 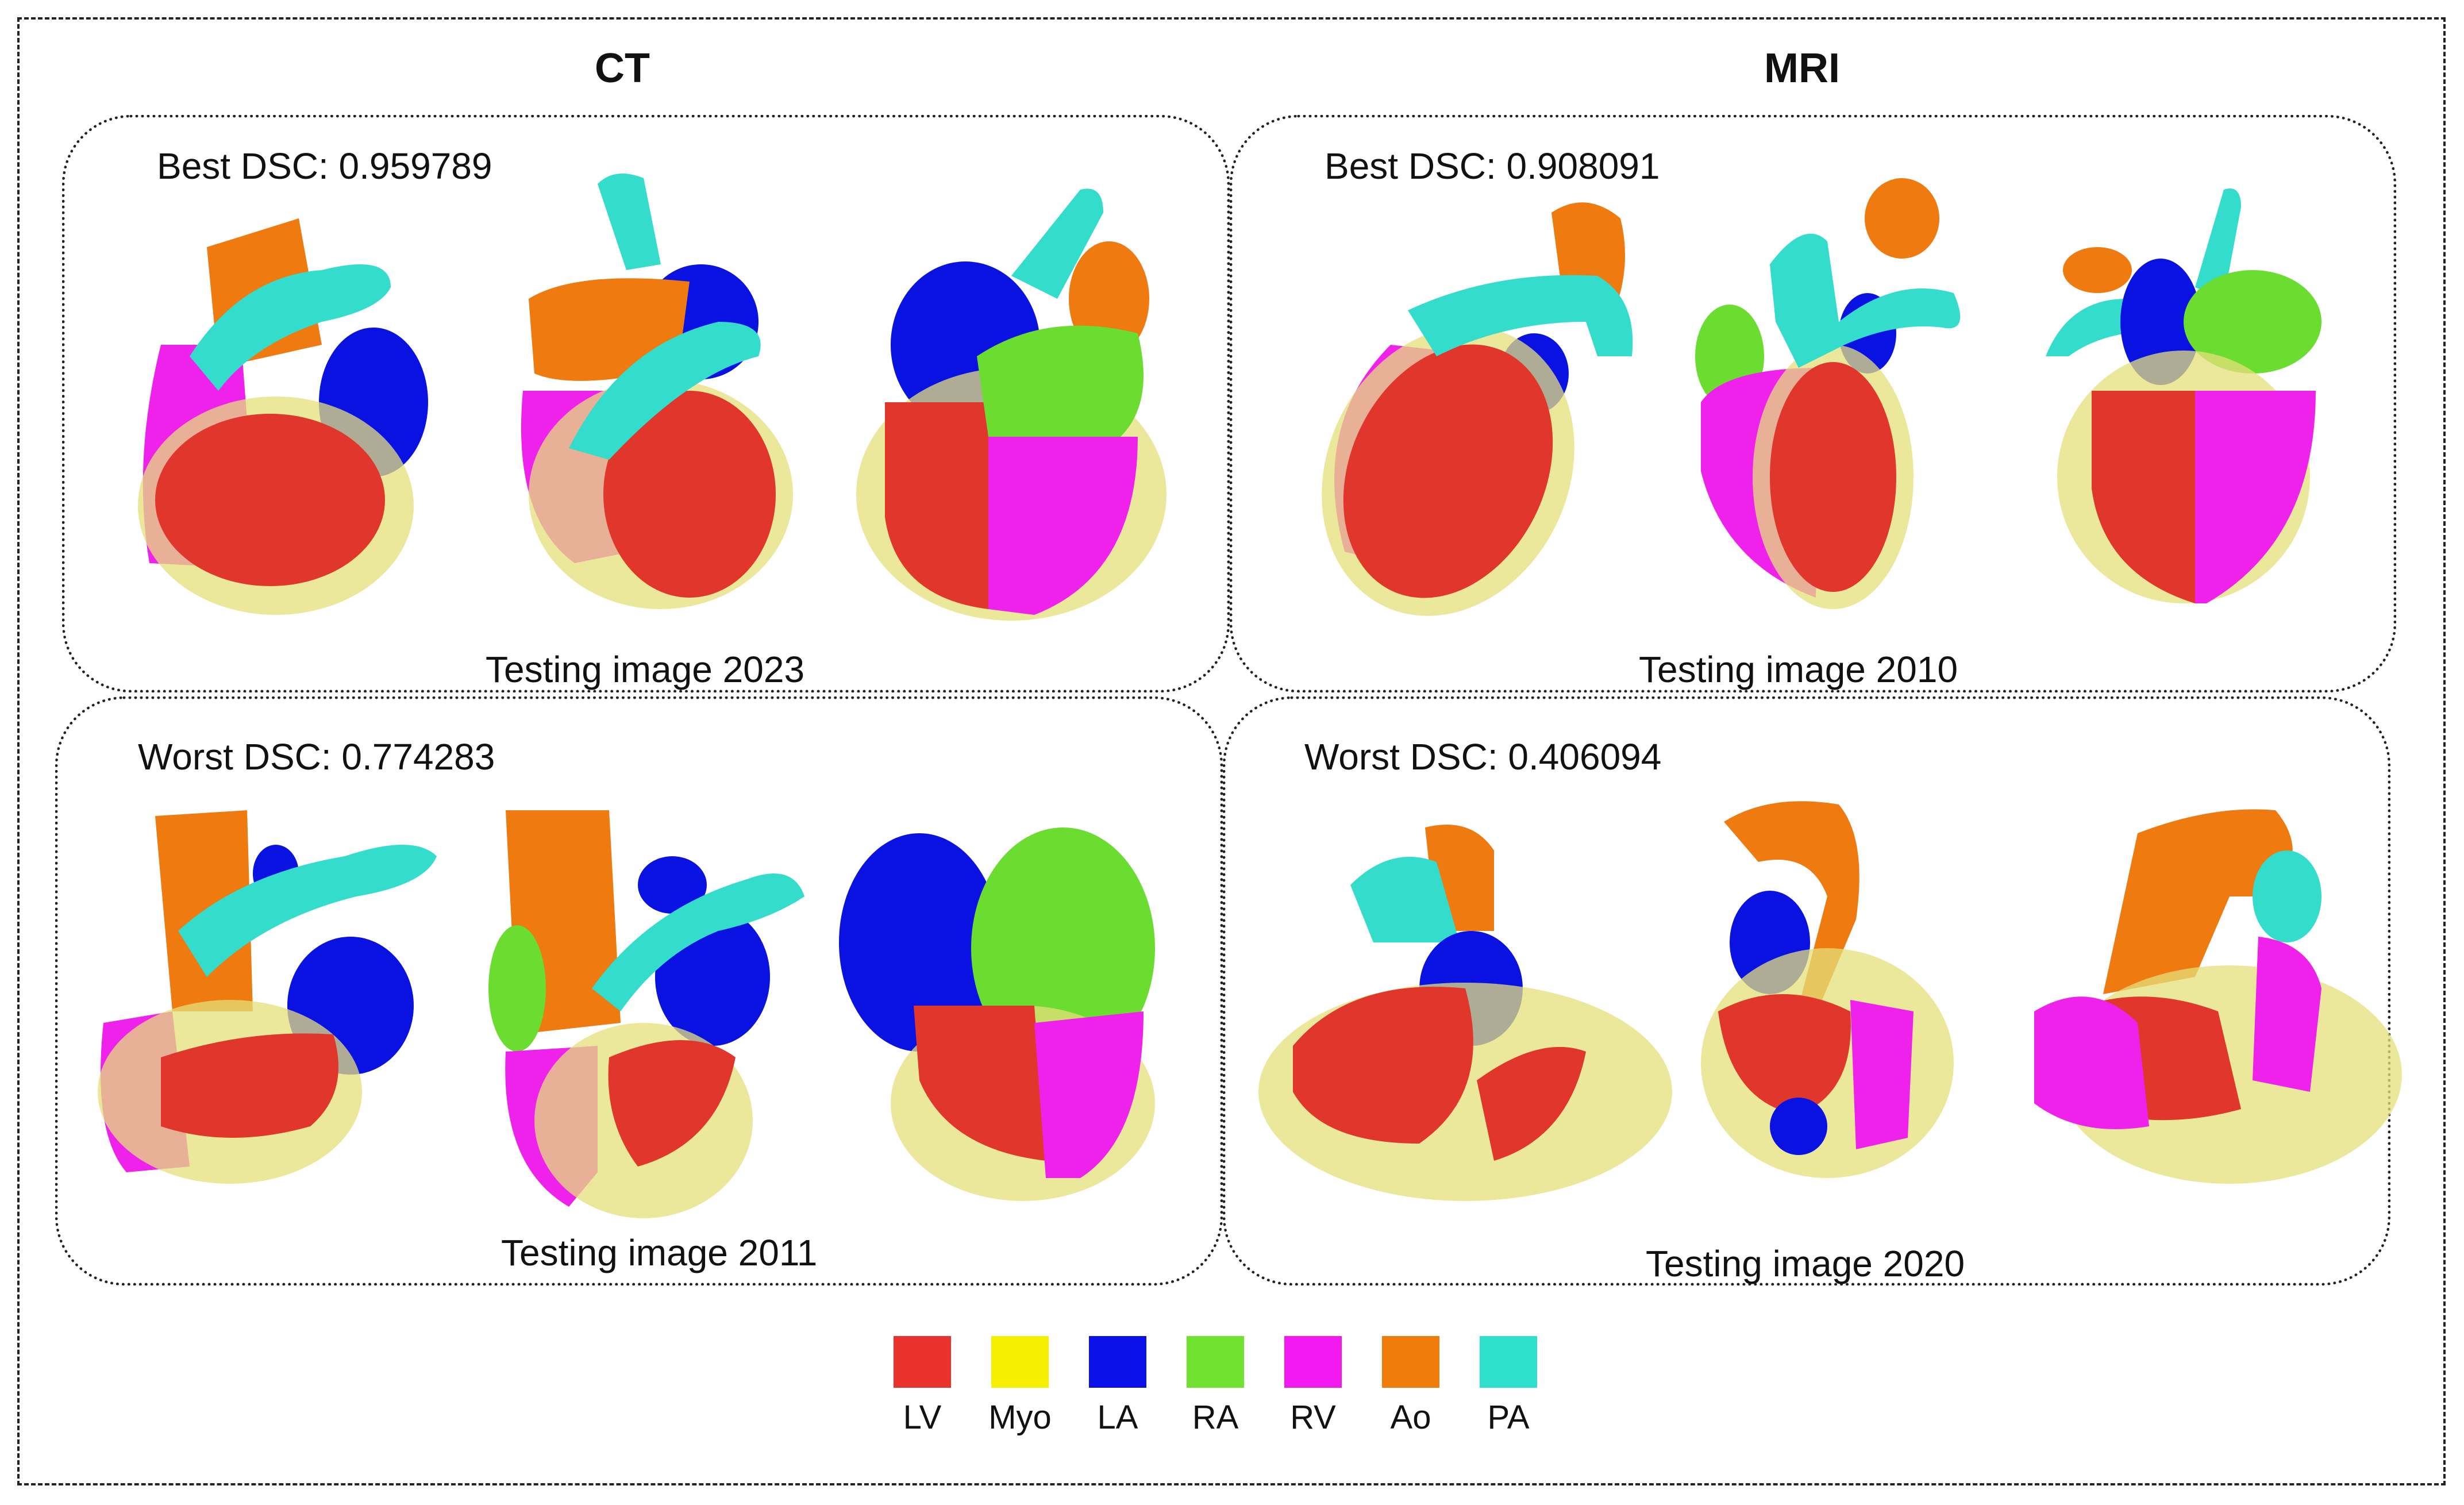 I want to click on legend-swatch-ao, so click(x=1410, y=1362).